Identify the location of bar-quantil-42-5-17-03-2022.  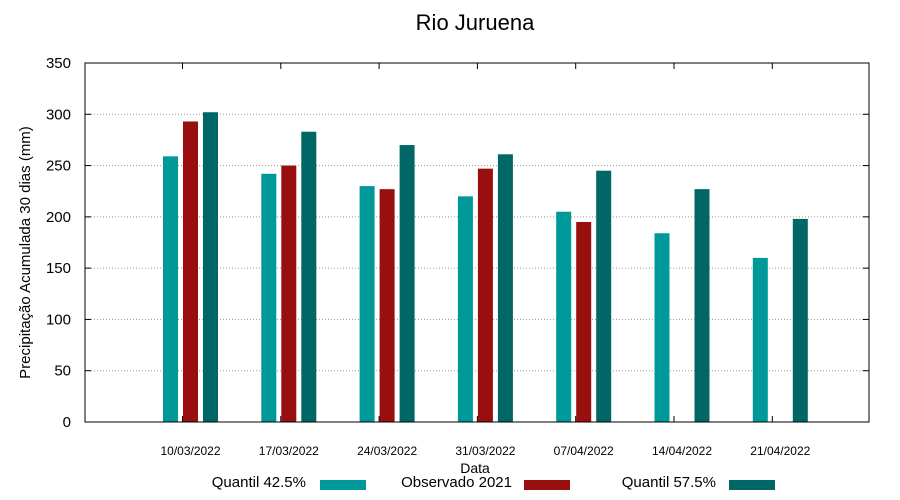
(269, 297).